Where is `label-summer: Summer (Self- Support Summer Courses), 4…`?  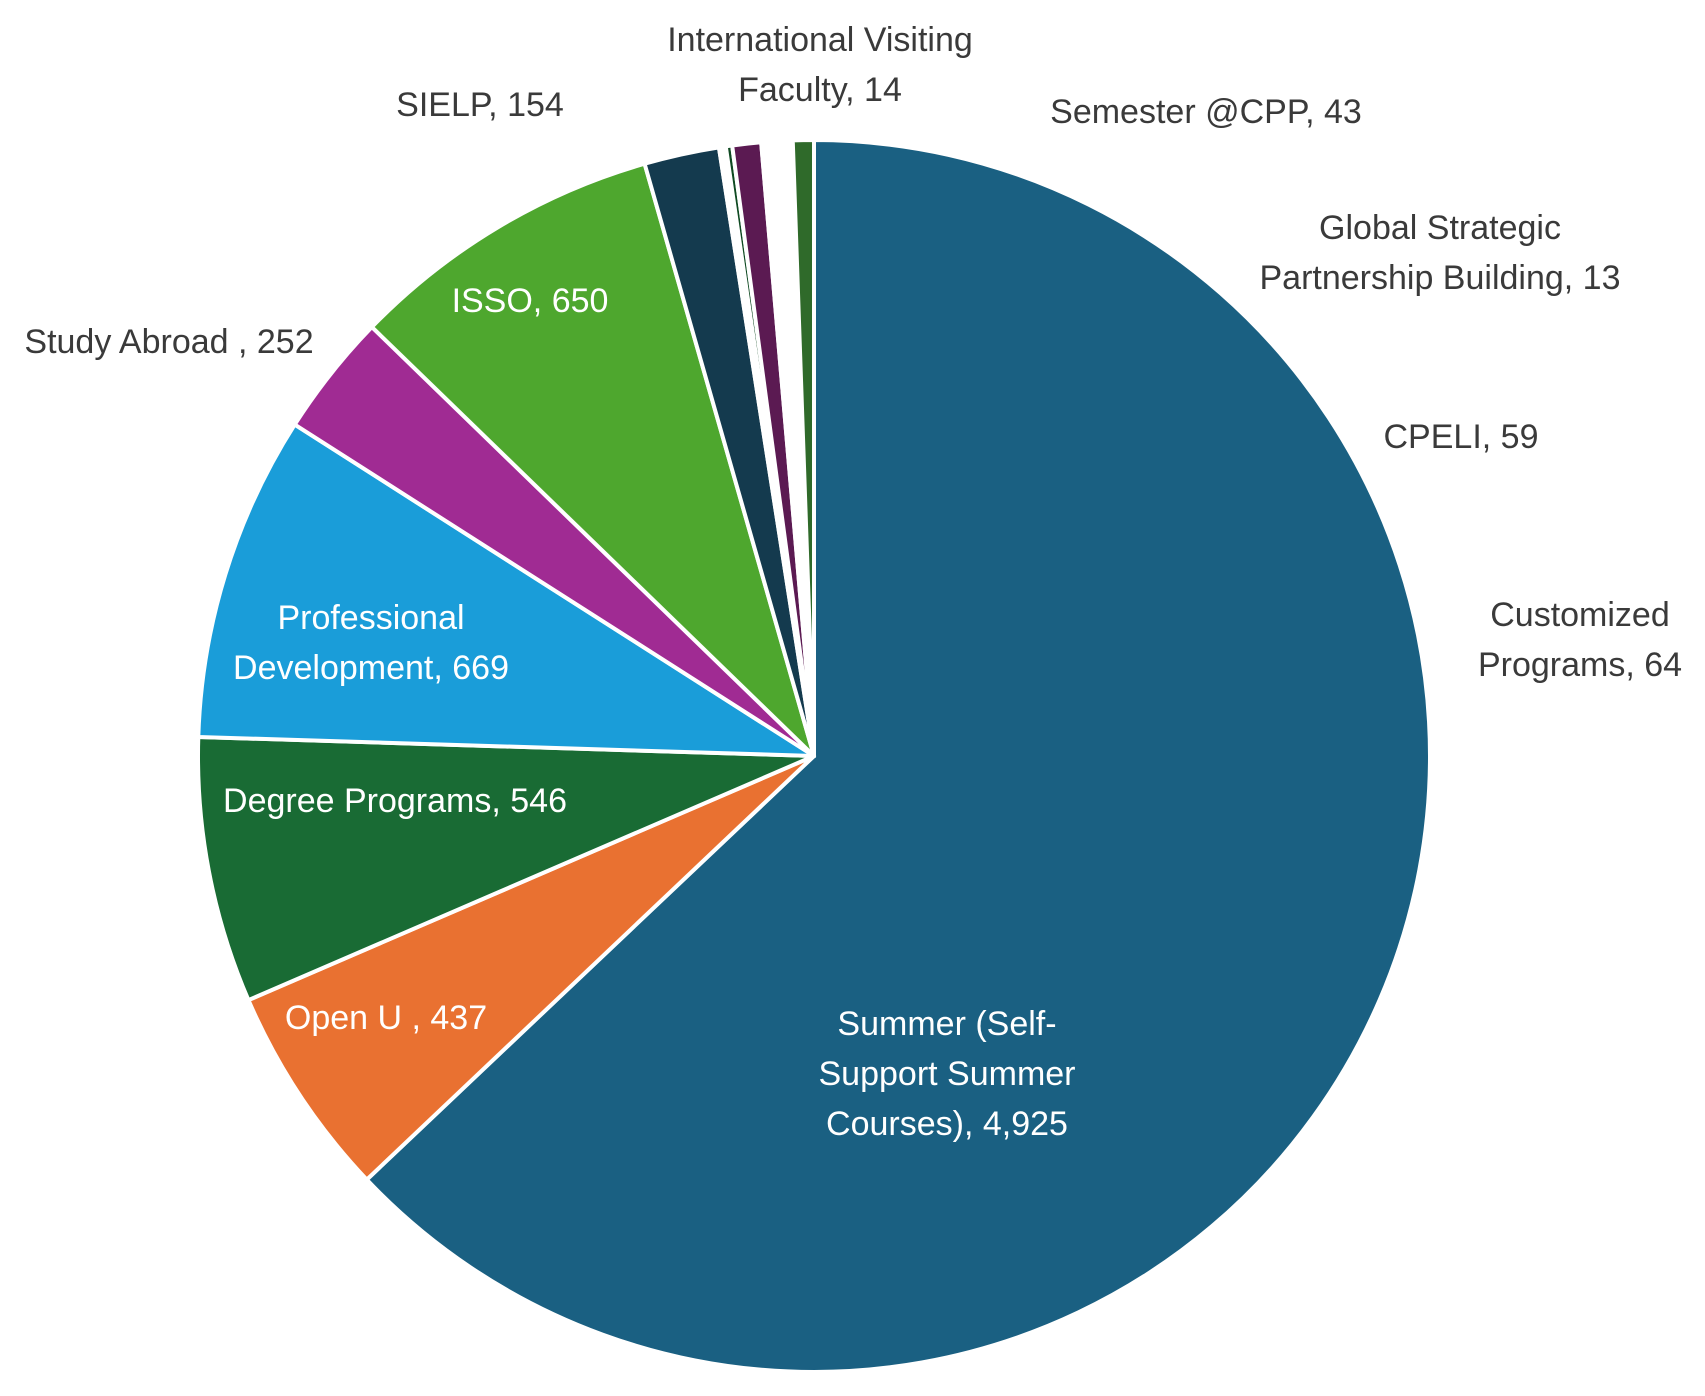
label-summer: Summer (Self- Support Summer Courses), 4… is located at coordinates (947, 1074).